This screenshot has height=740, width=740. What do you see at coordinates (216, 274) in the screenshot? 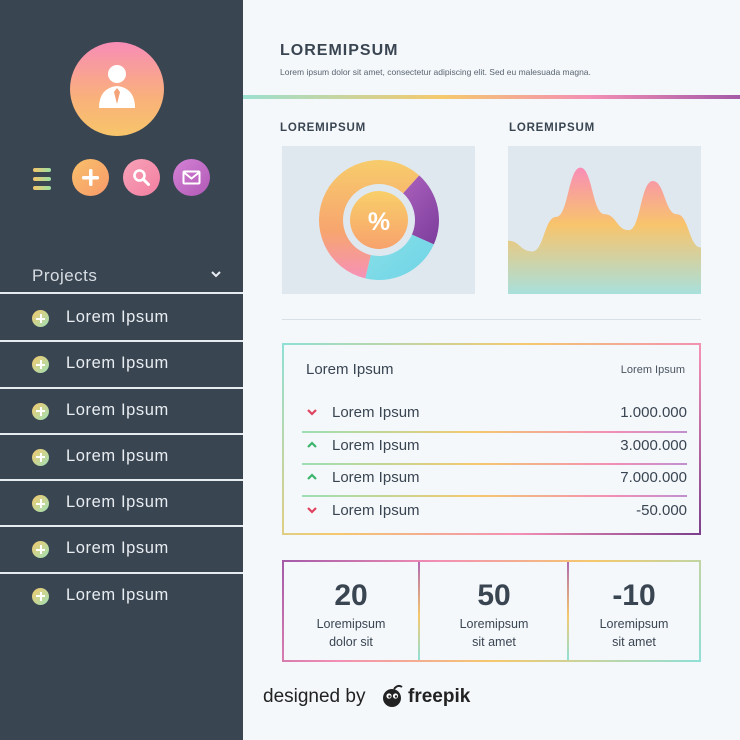
I see `chevron-down-icon` at bounding box center [216, 274].